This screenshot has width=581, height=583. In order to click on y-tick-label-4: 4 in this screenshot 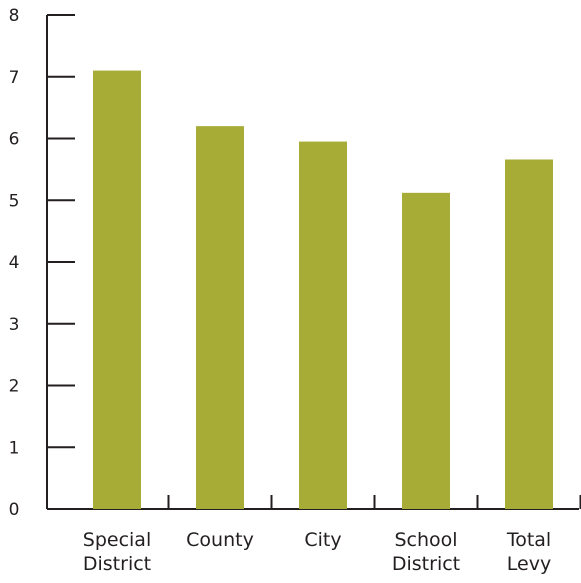, I will do `click(14, 263)`.